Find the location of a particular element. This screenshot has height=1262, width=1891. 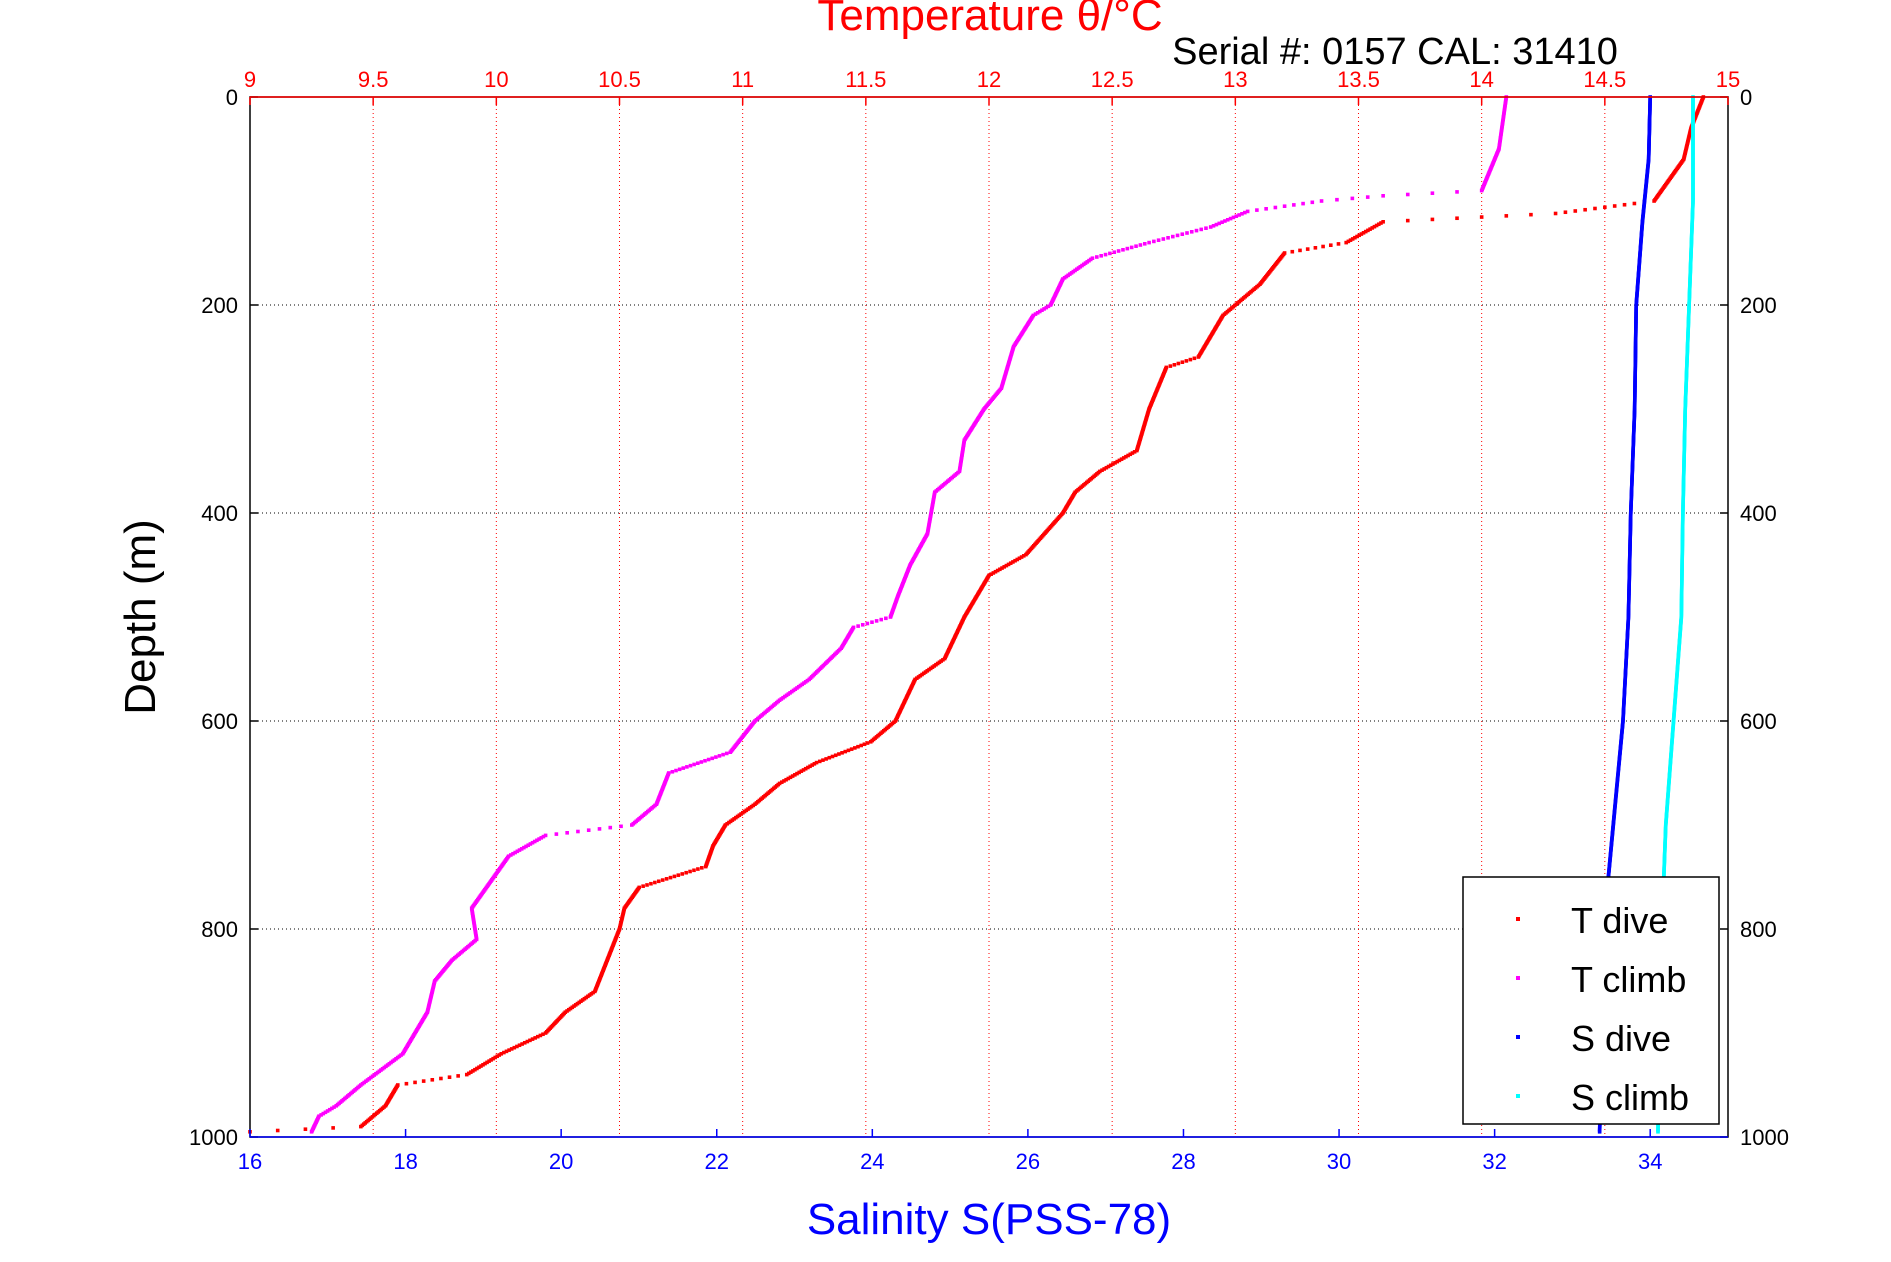

y-tick-label-right: 1000 is located at coordinates (1764, 1137).